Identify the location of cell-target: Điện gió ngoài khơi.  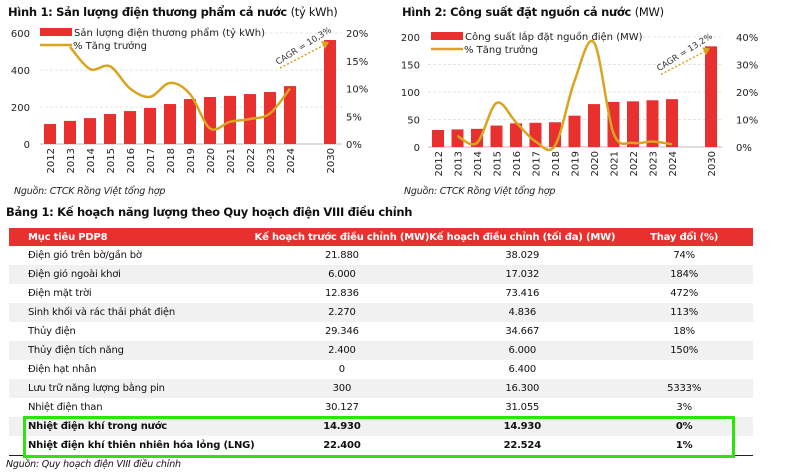
(74, 274).